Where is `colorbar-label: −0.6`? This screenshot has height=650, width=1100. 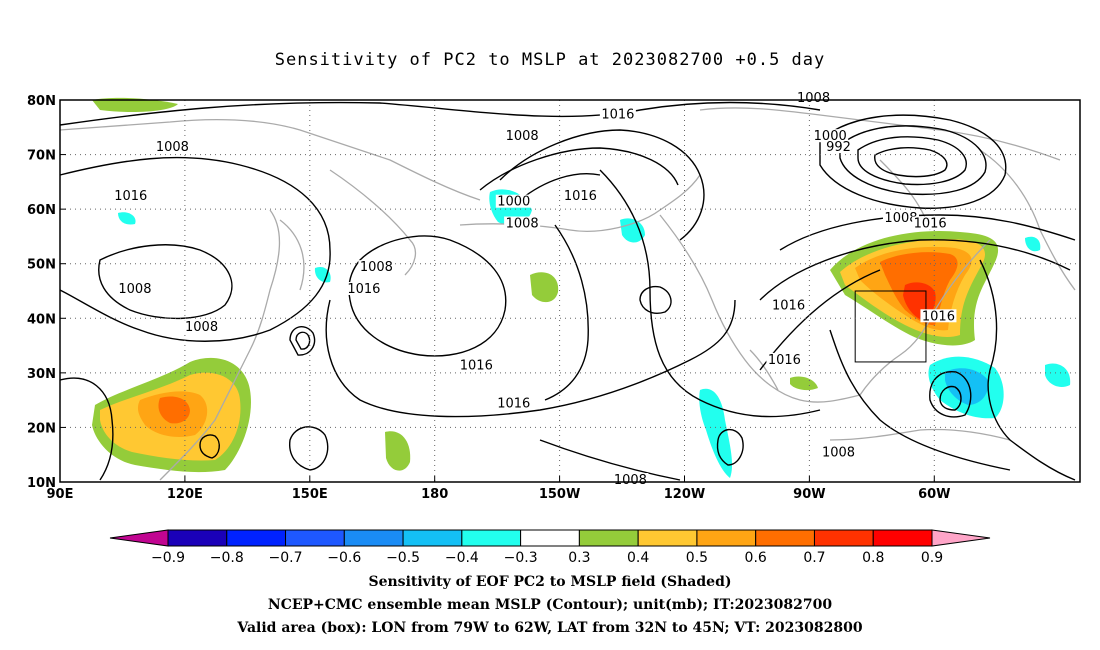 colorbar-label: −0.6 is located at coordinates (344, 558).